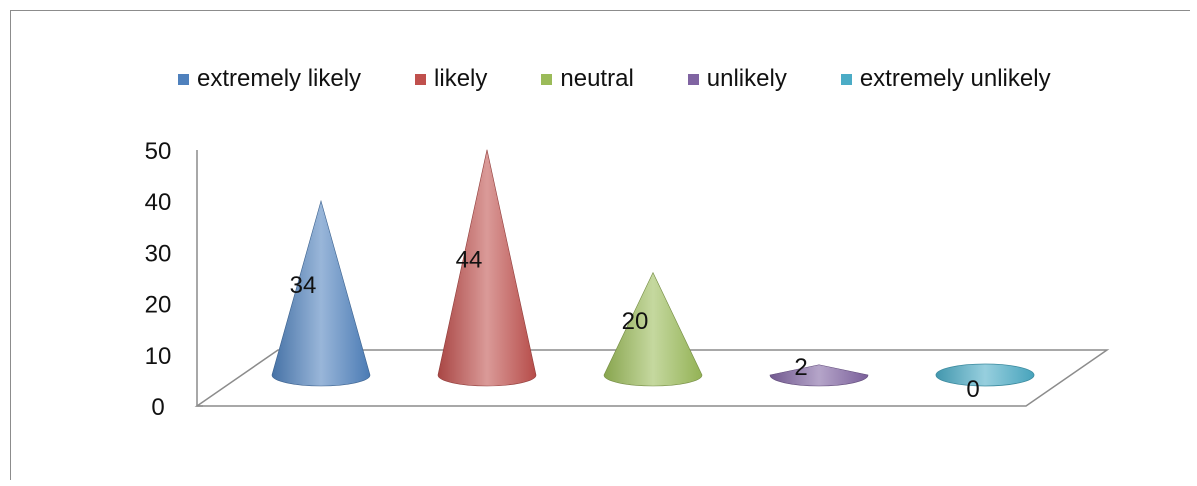 The image size is (1197, 486). What do you see at coordinates (469, 259) in the screenshot?
I see `data-label: 44` at bounding box center [469, 259].